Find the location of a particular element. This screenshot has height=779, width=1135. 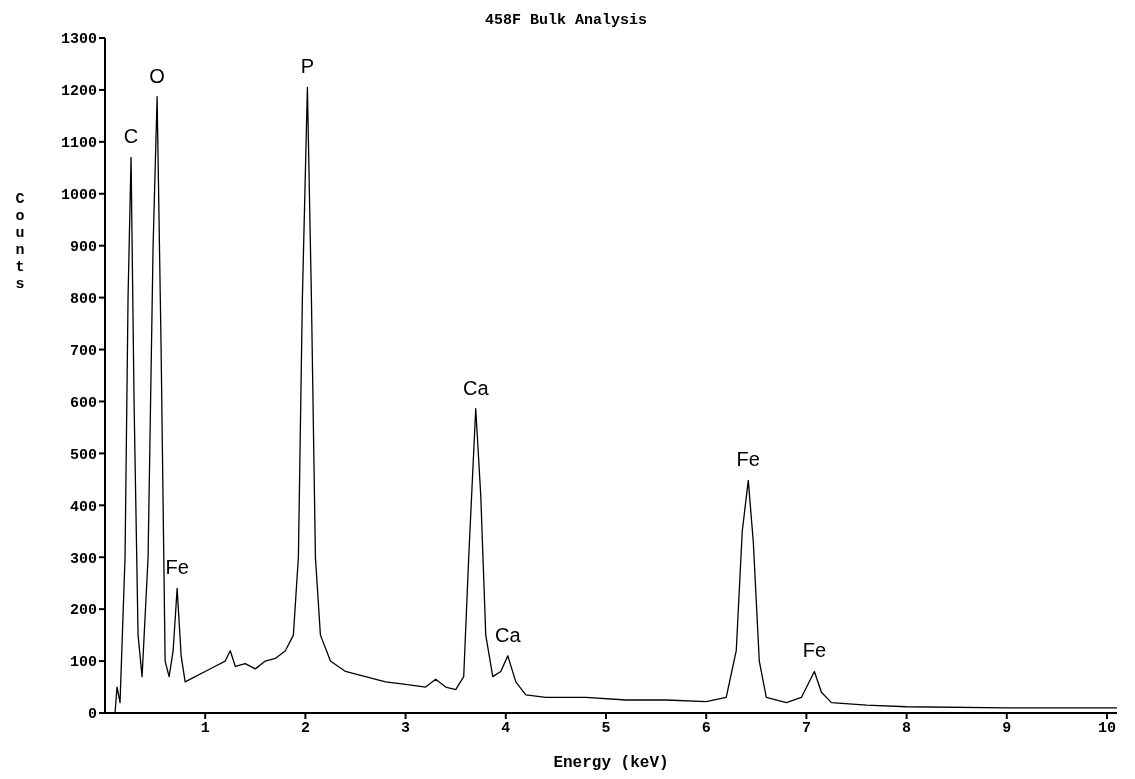

y-tick-label: 700 is located at coordinates (83, 351).